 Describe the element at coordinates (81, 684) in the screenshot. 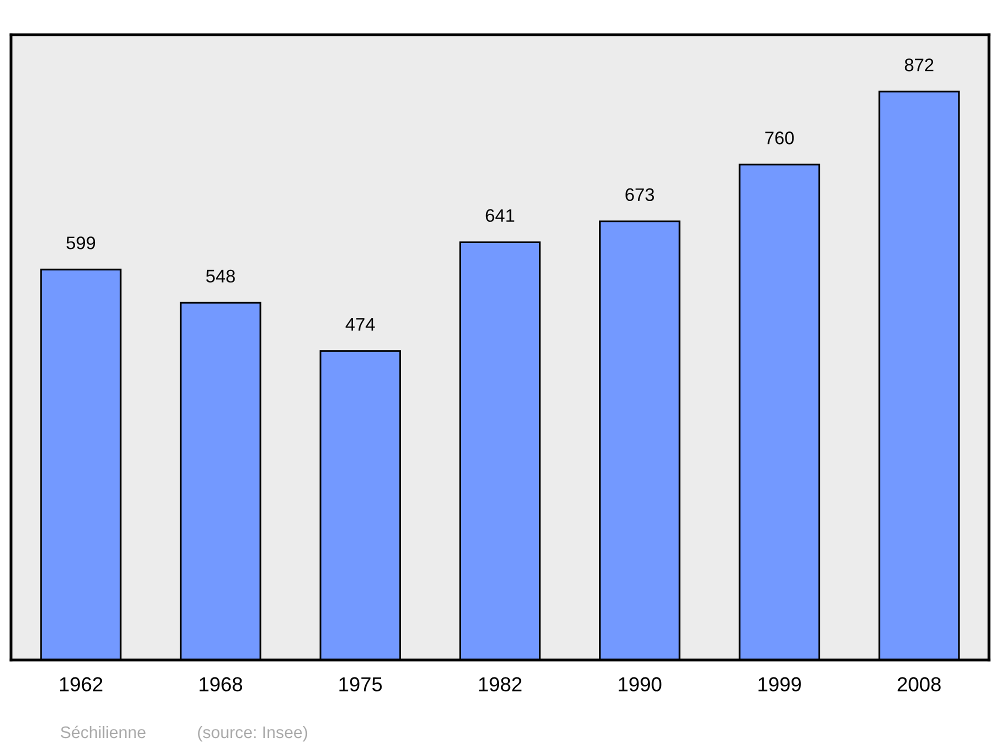

I see `x-tick-label: 1962` at that location.